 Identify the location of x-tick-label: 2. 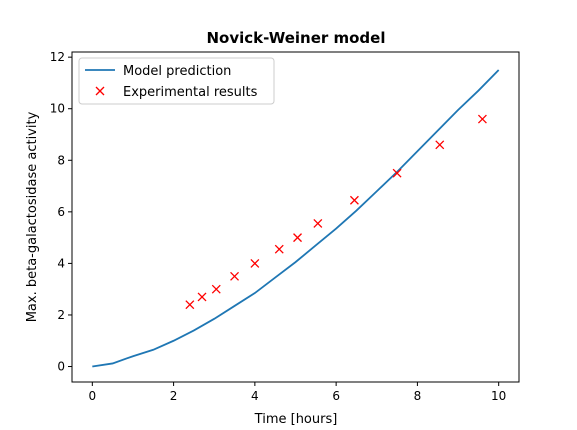
(174, 396).